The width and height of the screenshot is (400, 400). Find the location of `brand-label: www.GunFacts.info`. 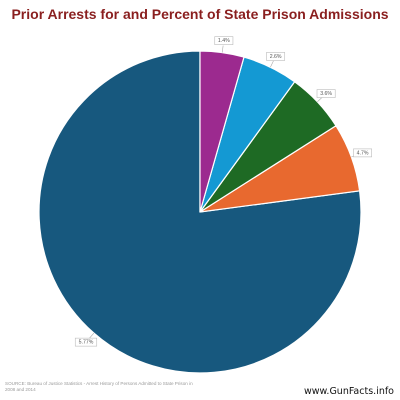

brand-label: www.GunFacts.info is located at coordinates (348, 391).